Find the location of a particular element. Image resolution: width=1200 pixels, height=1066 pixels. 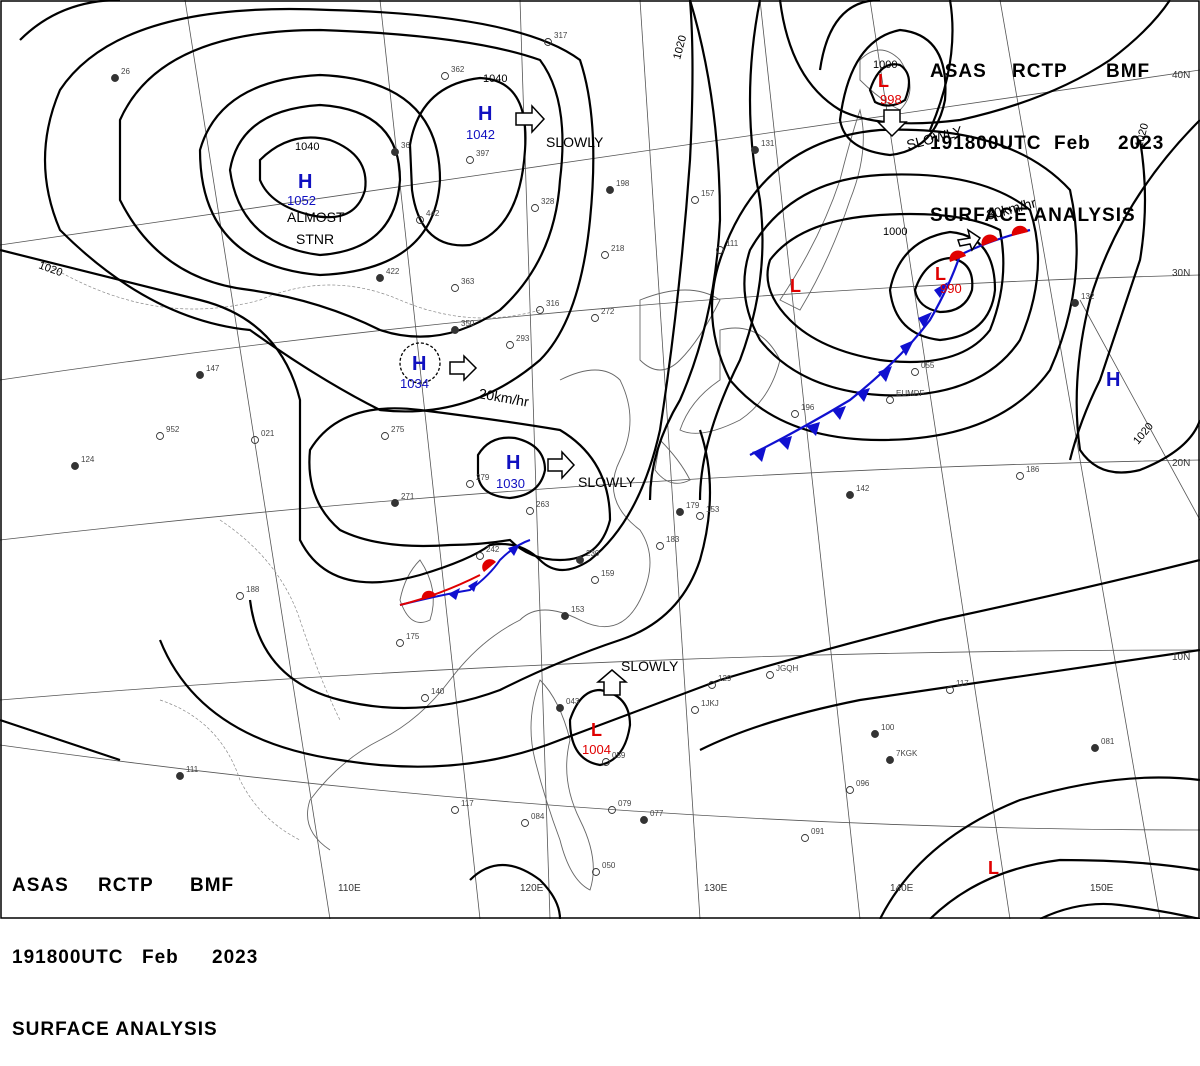

station-pressure-label: 317 is located at coordinates (561, 35).